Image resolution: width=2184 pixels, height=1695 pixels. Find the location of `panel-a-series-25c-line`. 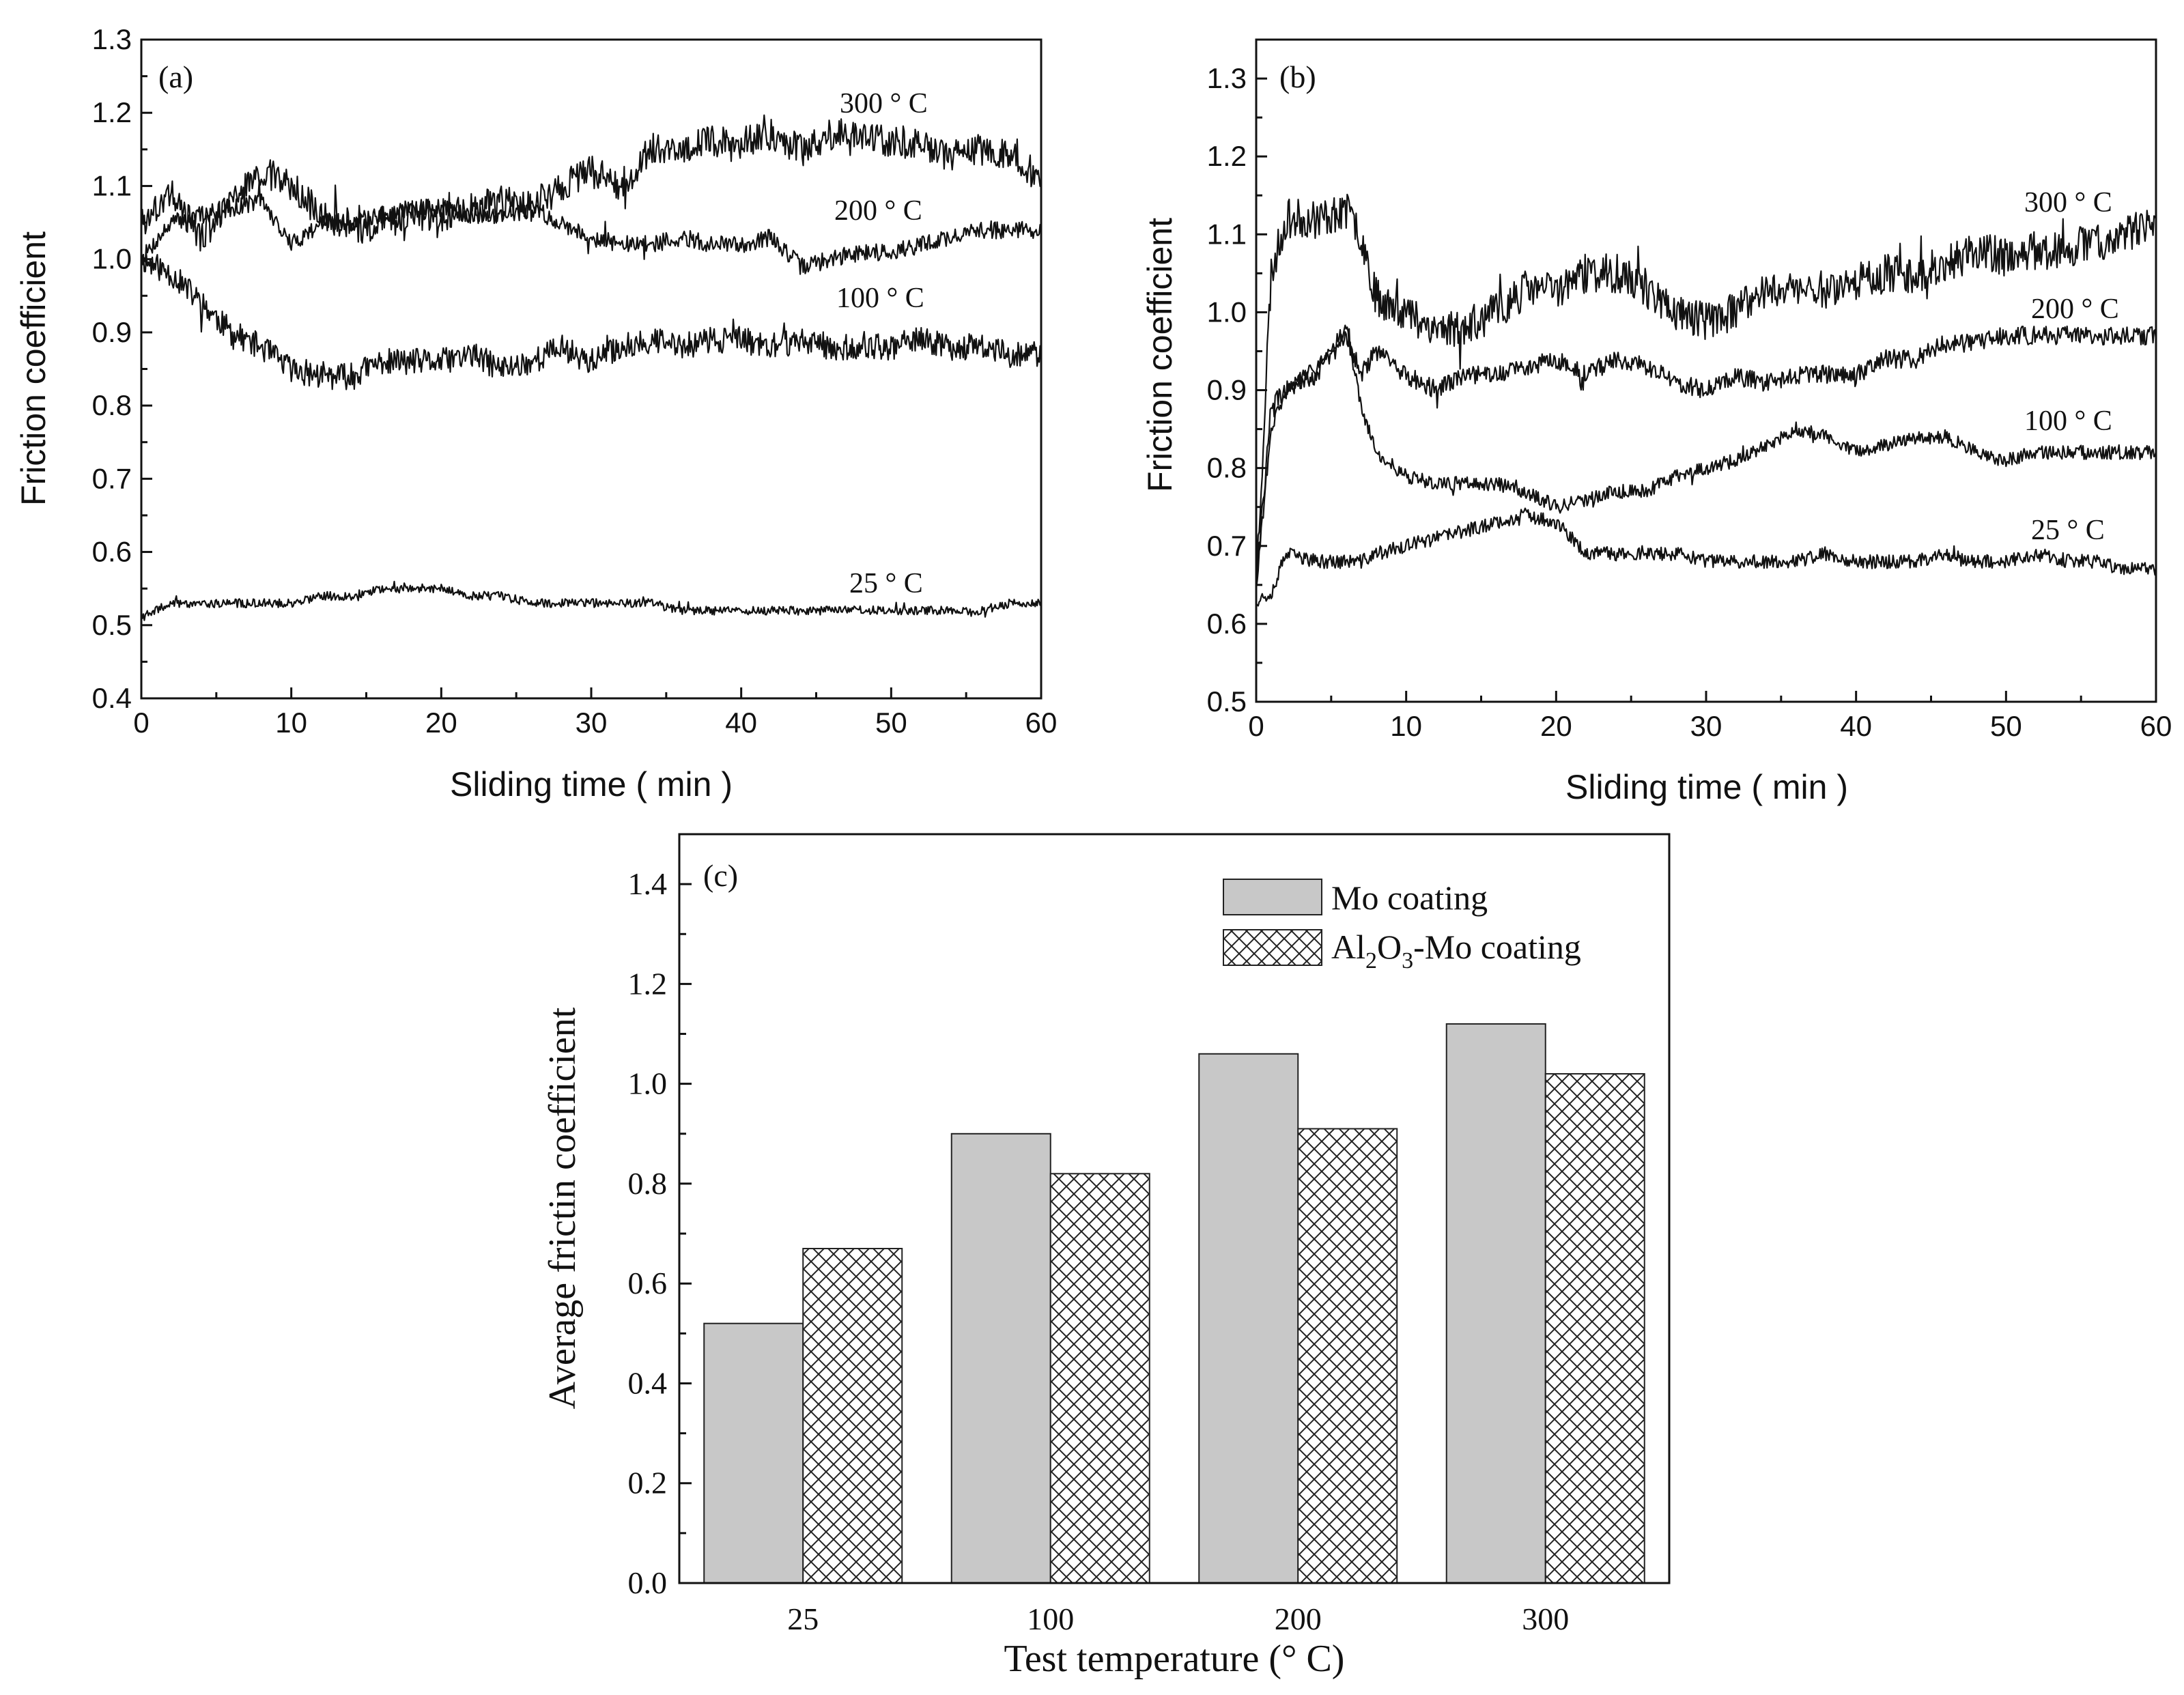

panel-a-series-25c-line is located at coordinates (591, 600).